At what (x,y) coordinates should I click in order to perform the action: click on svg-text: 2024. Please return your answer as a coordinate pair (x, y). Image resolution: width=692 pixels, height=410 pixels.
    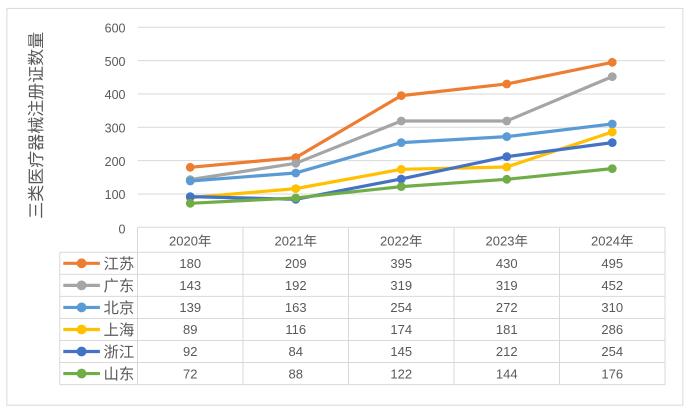
    Looking at the image, I should click on (605, 241).